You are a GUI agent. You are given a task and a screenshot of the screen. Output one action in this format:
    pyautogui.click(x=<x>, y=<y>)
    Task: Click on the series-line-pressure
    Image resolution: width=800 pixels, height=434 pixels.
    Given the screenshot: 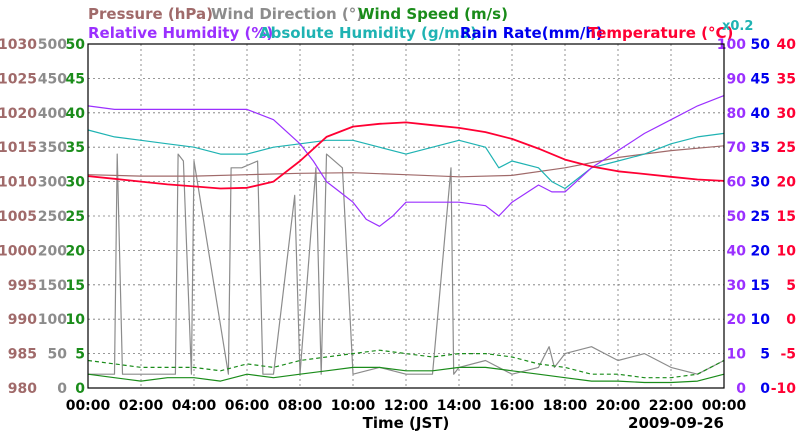 What is the action you would take?
    pyautogui.click(x=406, y=161)
    